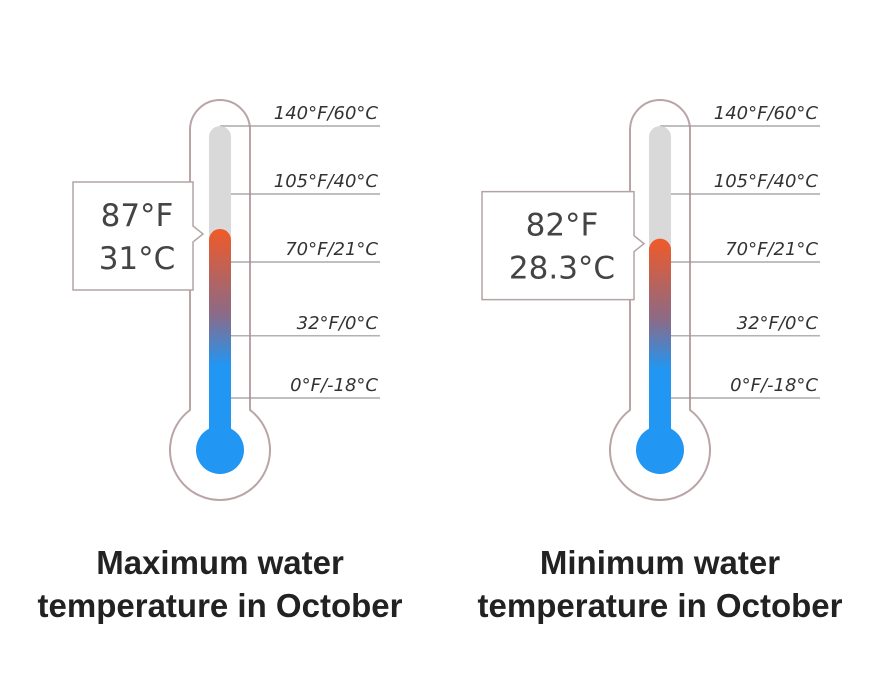 The height and width of the screenshot is (680, 880). What do you see at coordinates (137, 216) in the screenshot?
I see `callout-value: 87°F` at bounding box center [137, 216].